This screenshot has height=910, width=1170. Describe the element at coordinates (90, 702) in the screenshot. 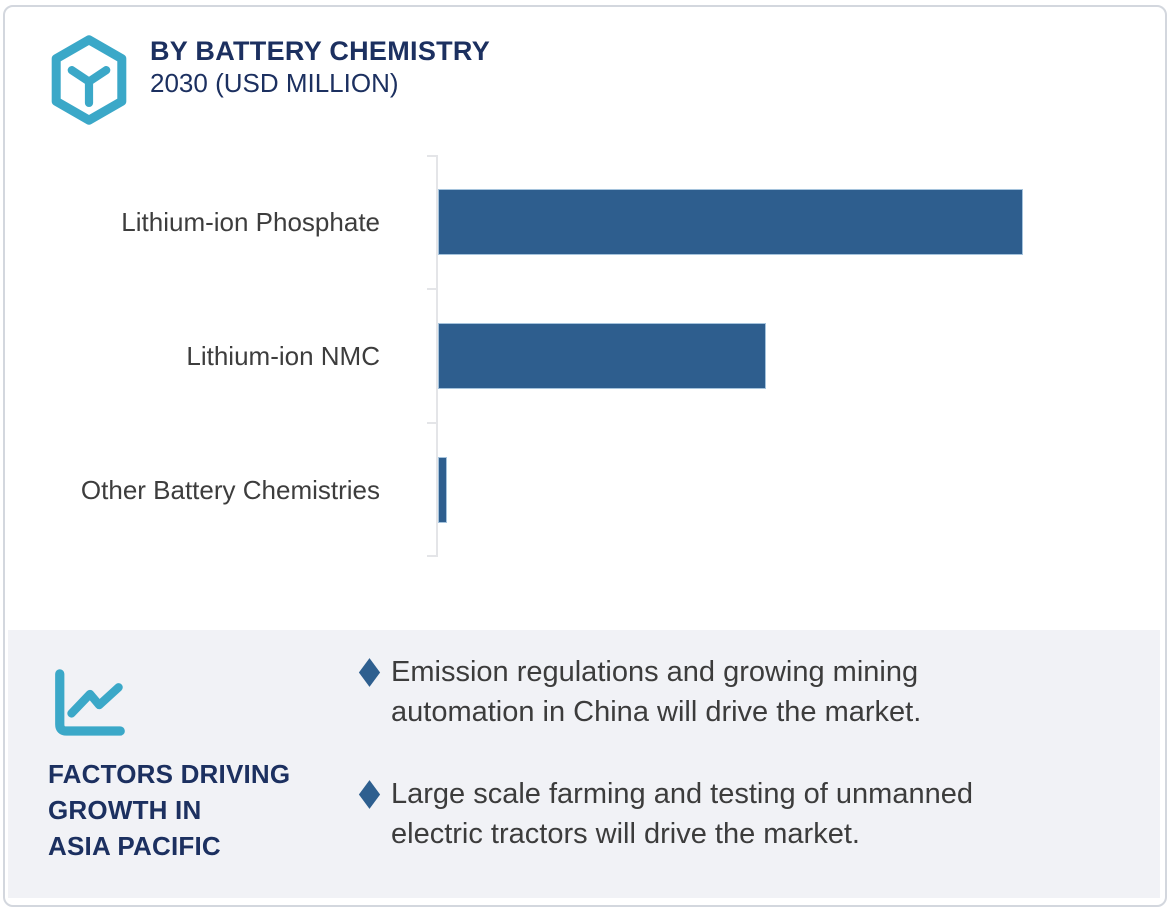

I see `line-chart-icon` at that location.